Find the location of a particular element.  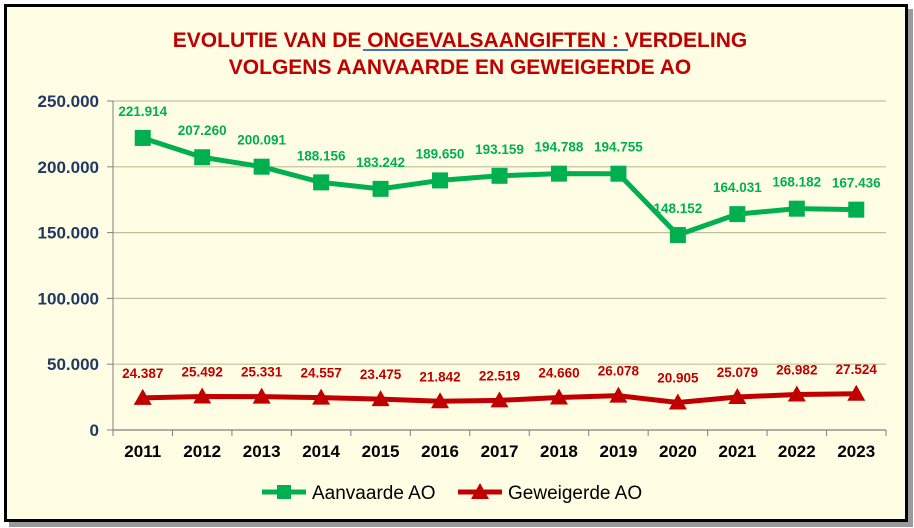

data-label-aanvaarde: 200.091 is located at coordinates (261, 140).